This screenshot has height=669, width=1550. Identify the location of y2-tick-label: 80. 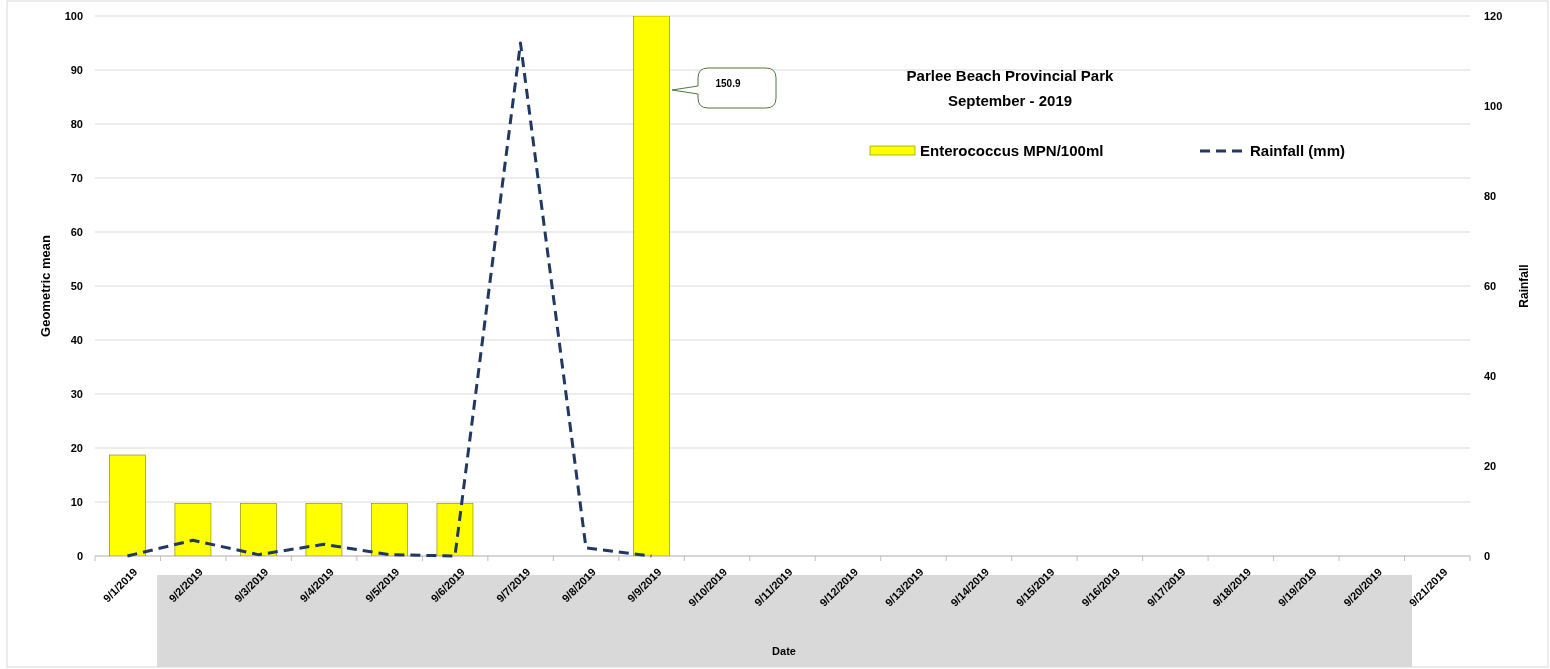
(1490, 195).